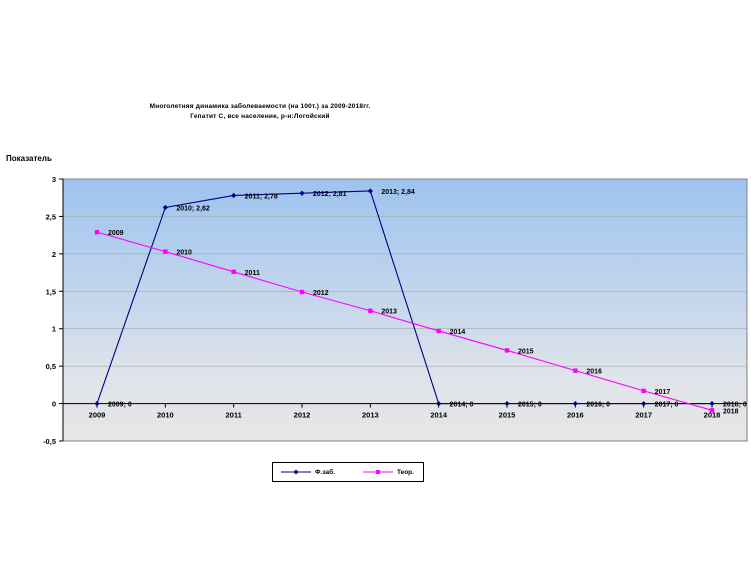 Image resolution: width=751 pixels, height=564 pixels. What do you see at coordinates (575, 415) in the screenshot?
I see `x-tick-label: 2016` at bounding box center [575, 415].